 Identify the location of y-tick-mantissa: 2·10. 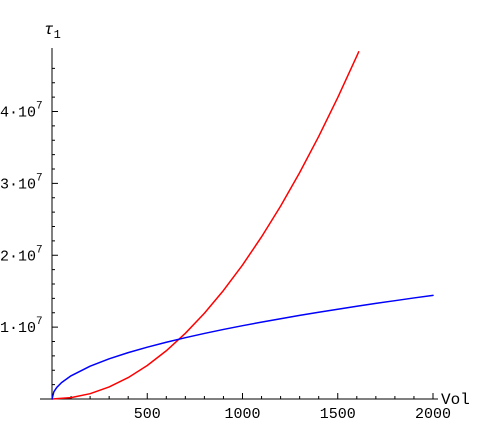
(18, 256).